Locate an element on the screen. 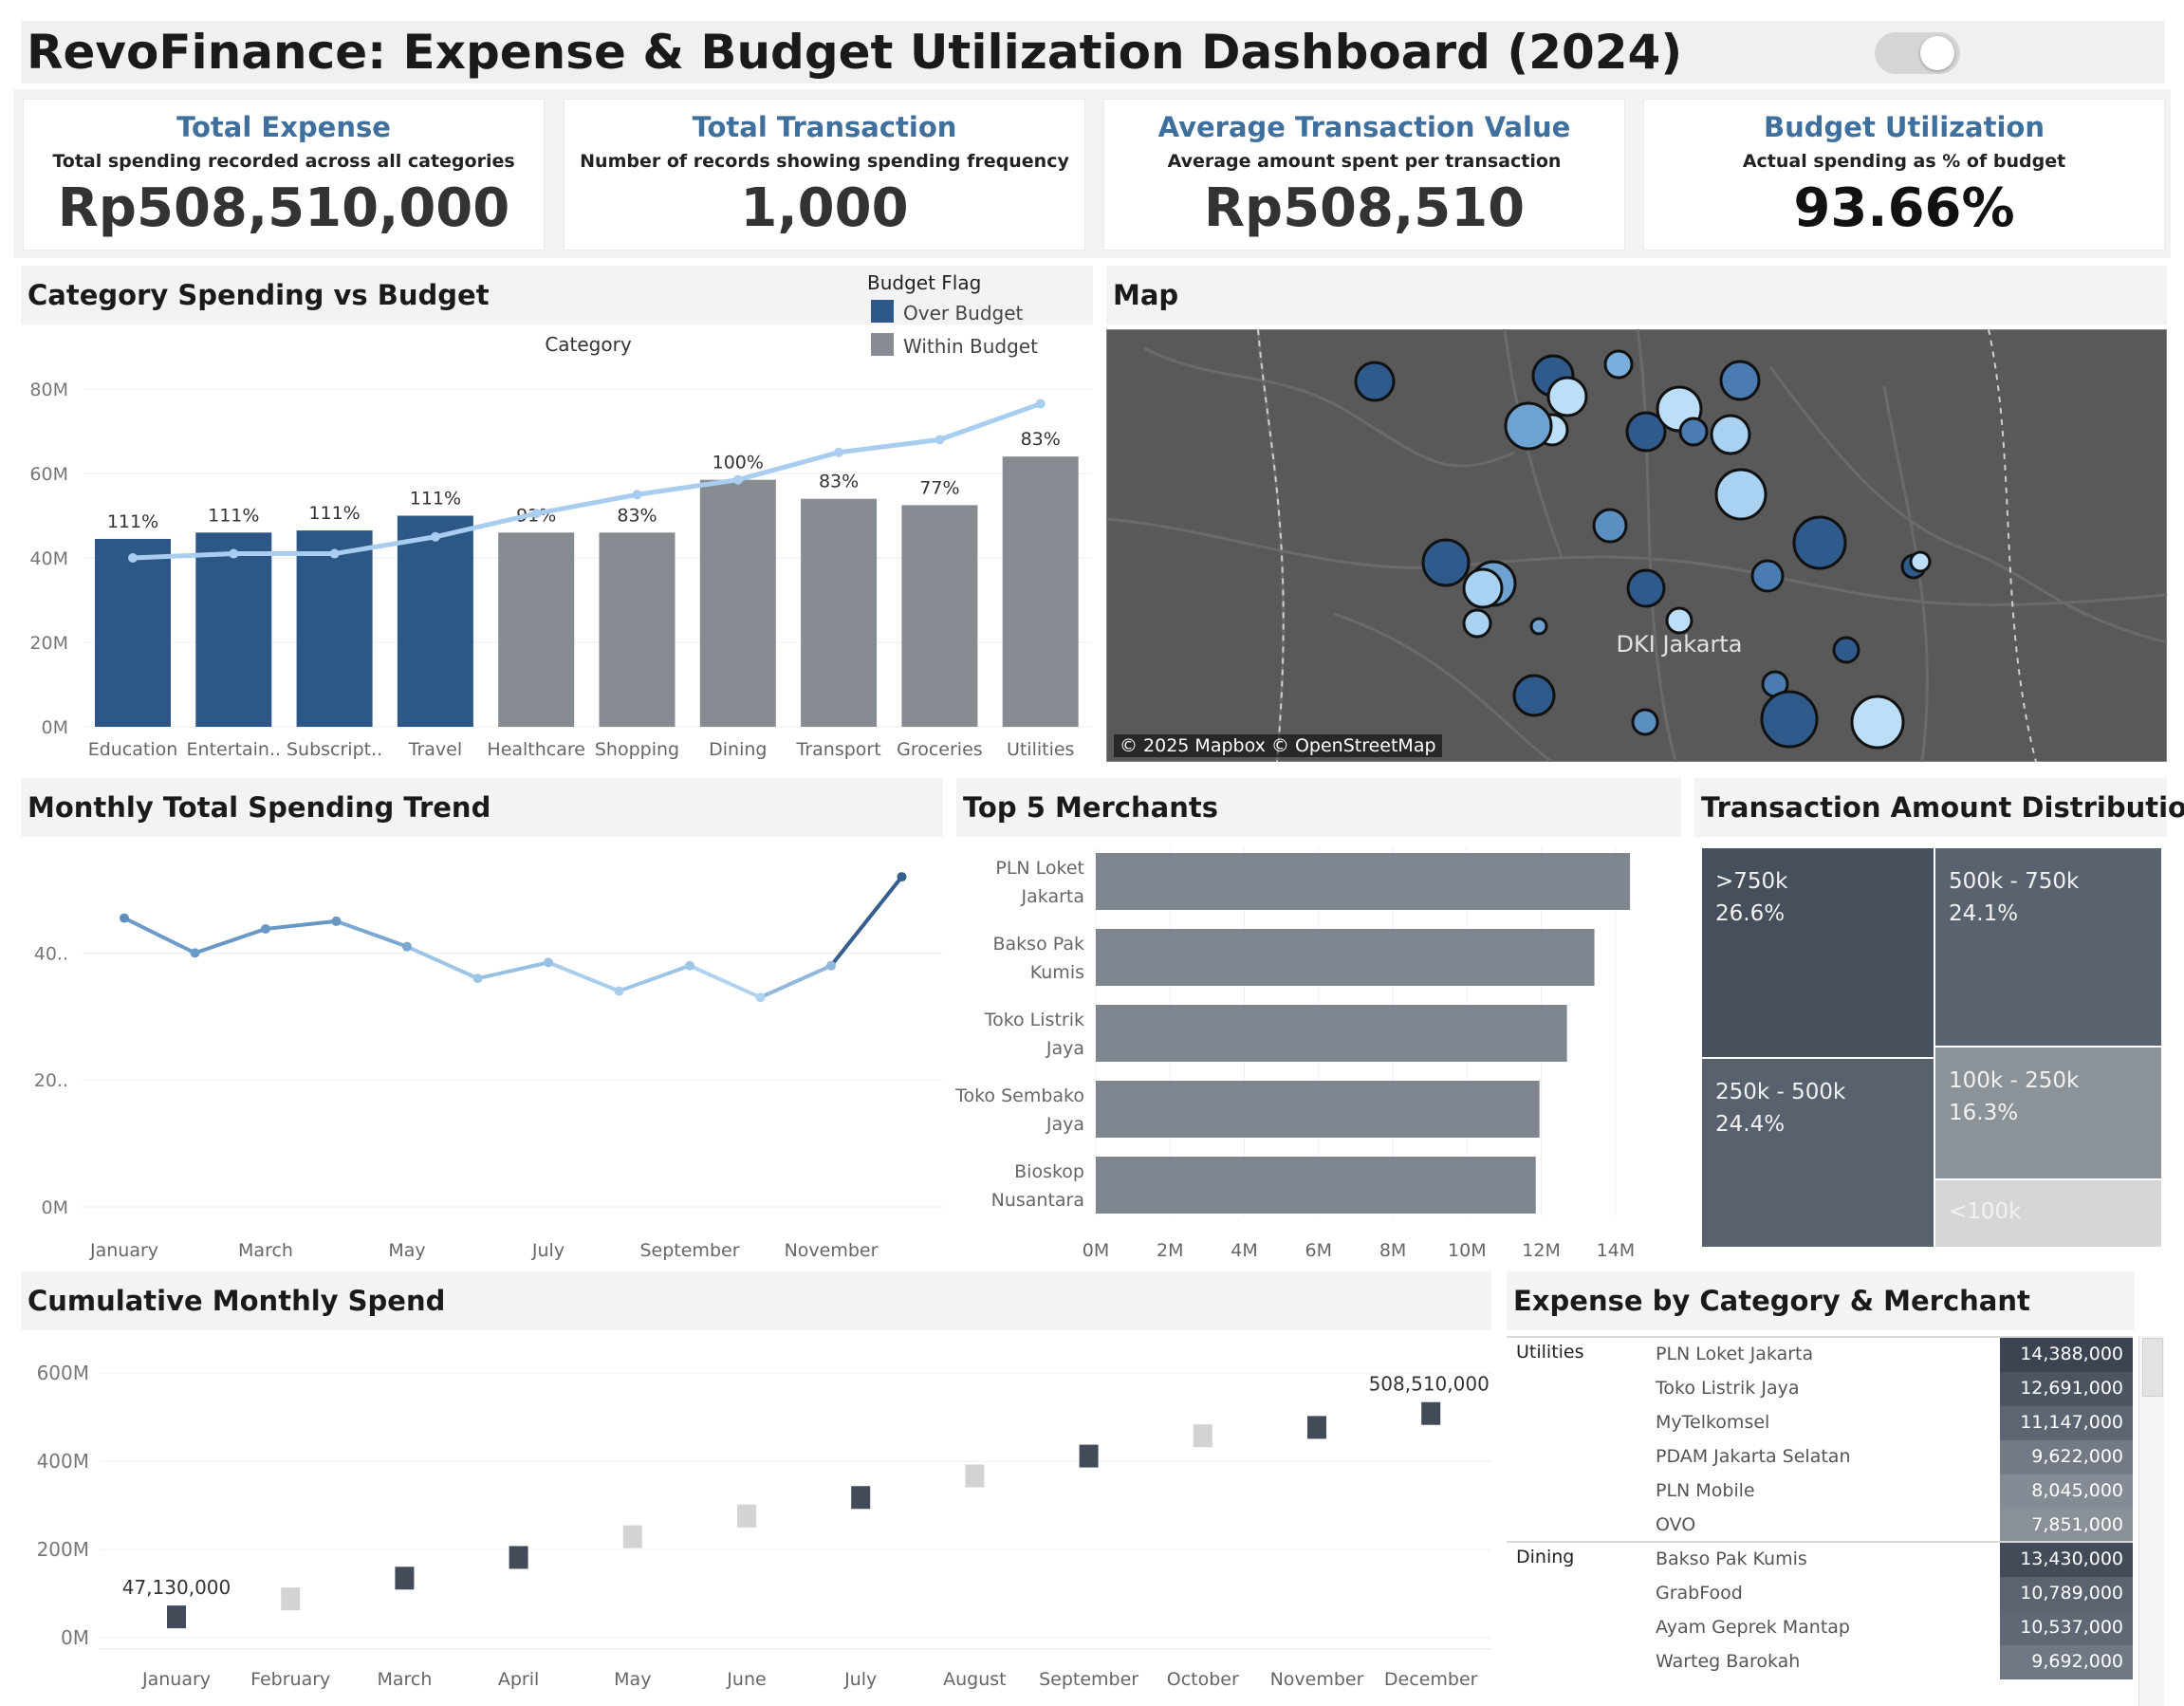 Image resolution: width=2184 pixels, height=1706 pixels. x-tick-label: 14M is located at coordinates (1616, 1250).